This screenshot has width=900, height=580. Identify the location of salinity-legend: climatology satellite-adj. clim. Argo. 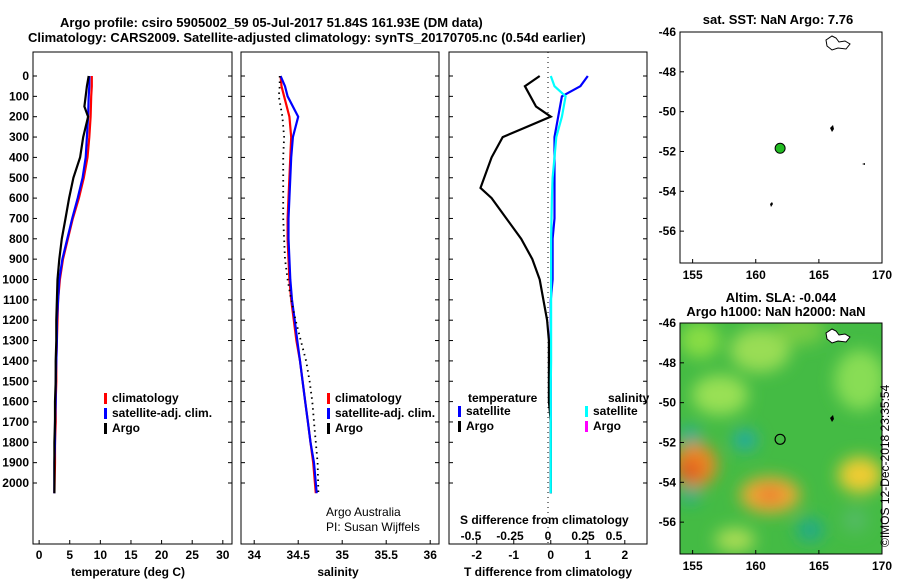
(381, 413).